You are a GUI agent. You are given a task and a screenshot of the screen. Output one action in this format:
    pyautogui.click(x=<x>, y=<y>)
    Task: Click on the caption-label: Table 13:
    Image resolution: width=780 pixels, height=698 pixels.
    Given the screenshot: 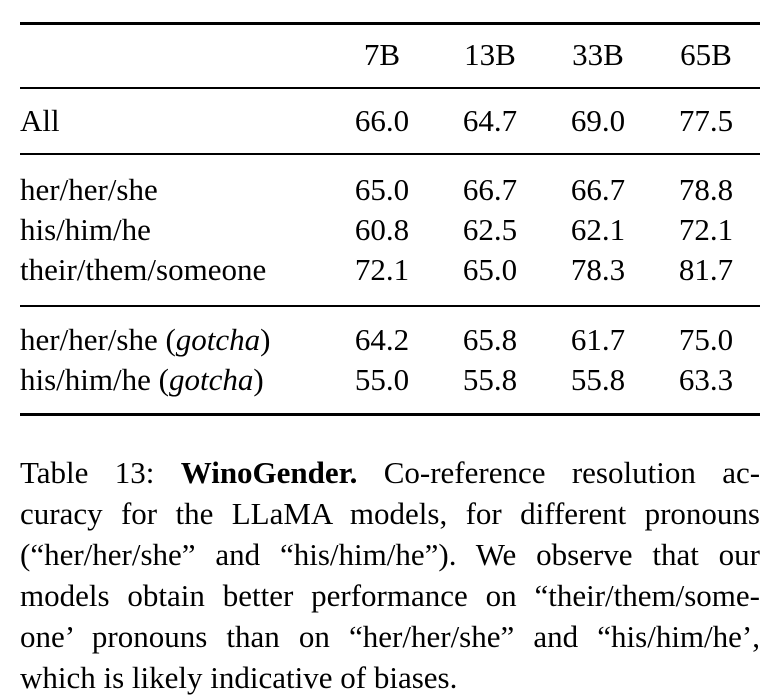 What is the action you would take?
    pyautogui.click(x=87, y=472)
    